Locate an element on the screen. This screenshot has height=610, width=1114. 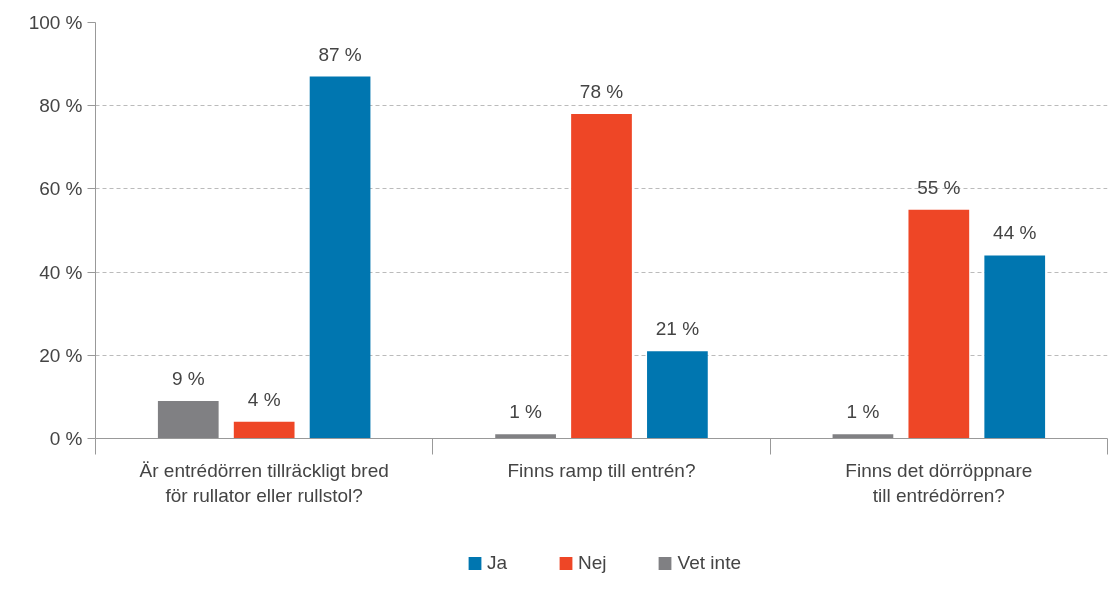
y-tick-label: 40 % is located at coordinates (61, 272).